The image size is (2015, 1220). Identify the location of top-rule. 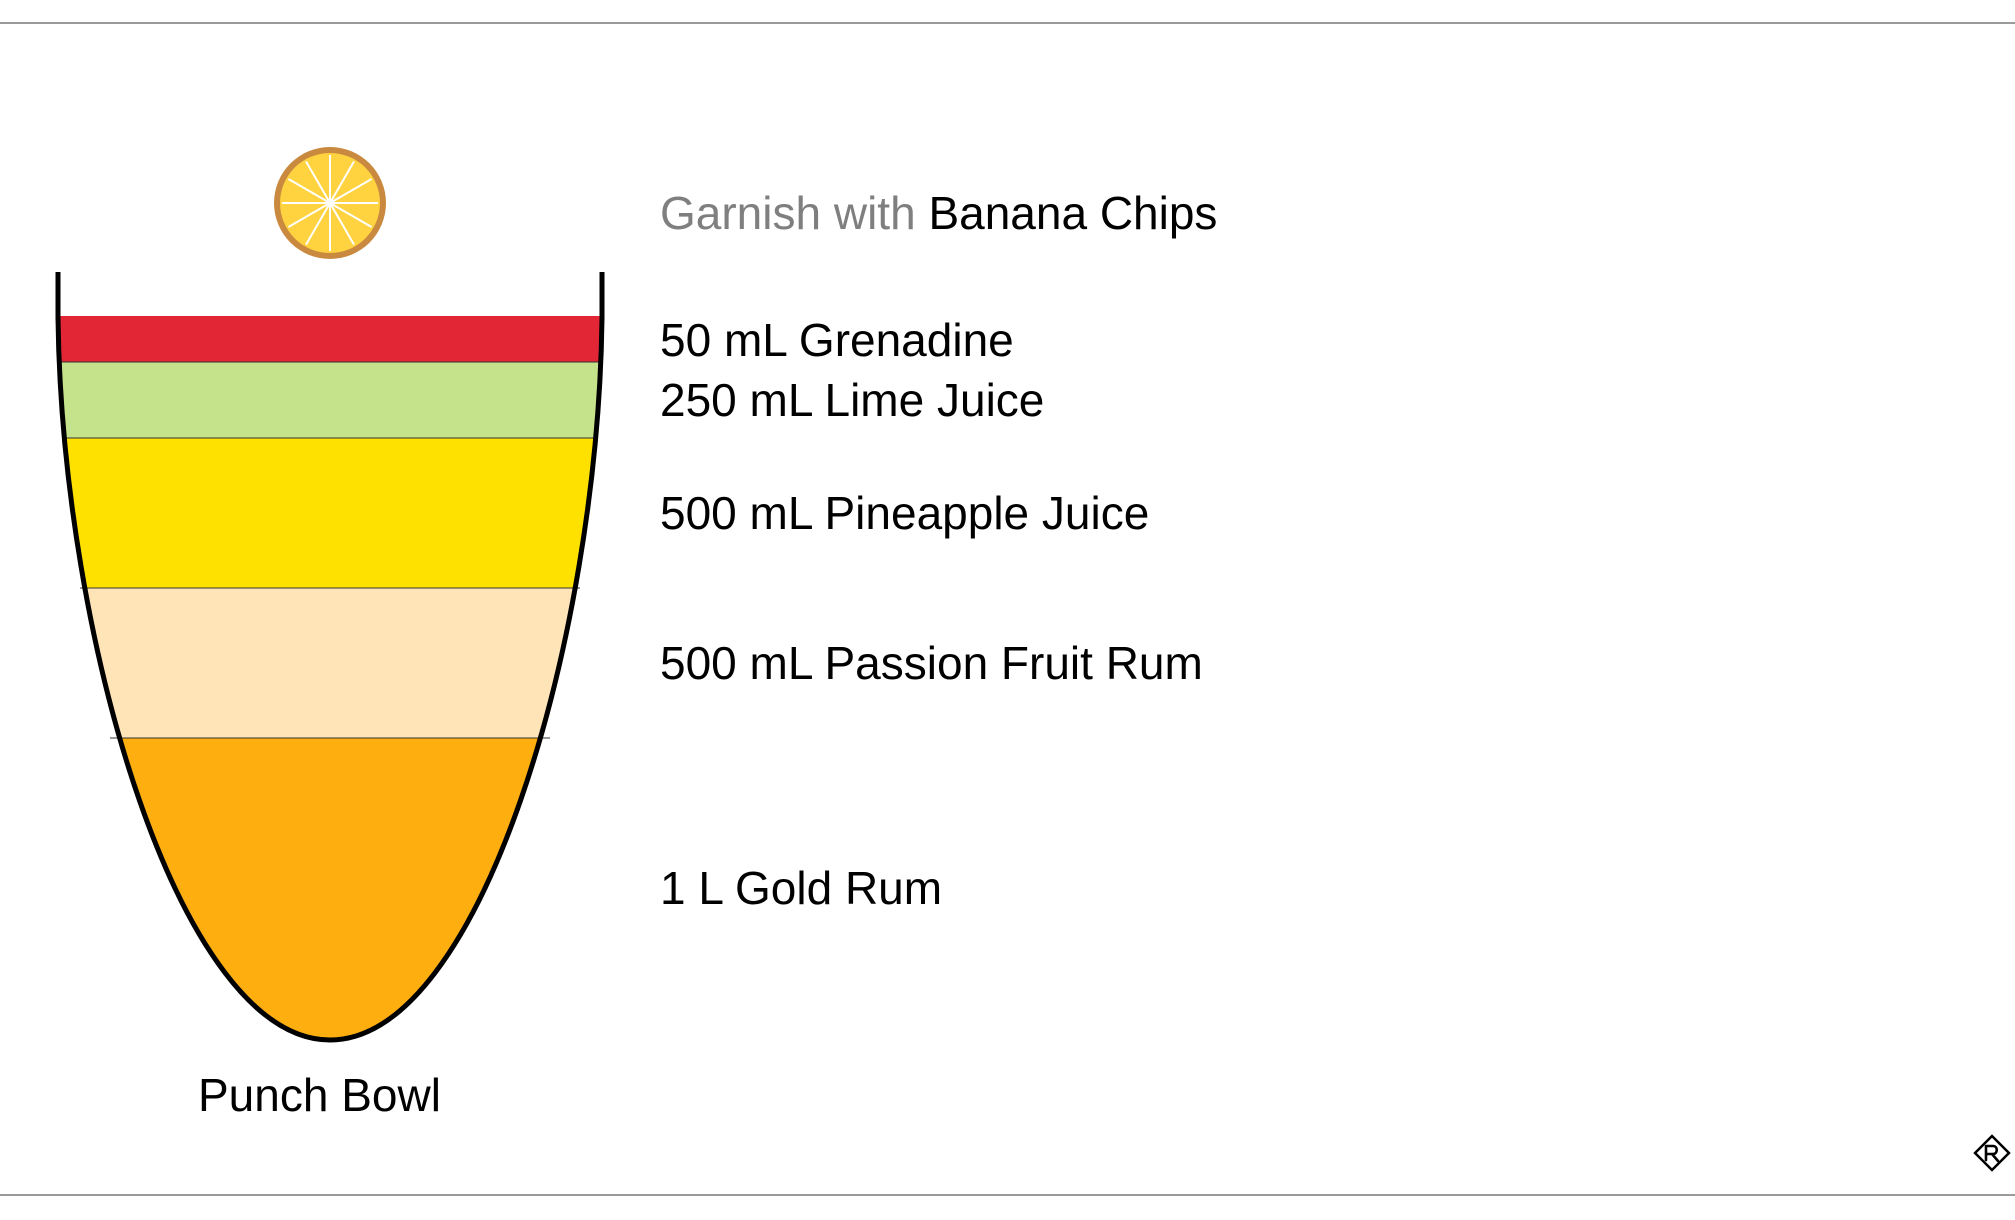
(1007, 23).